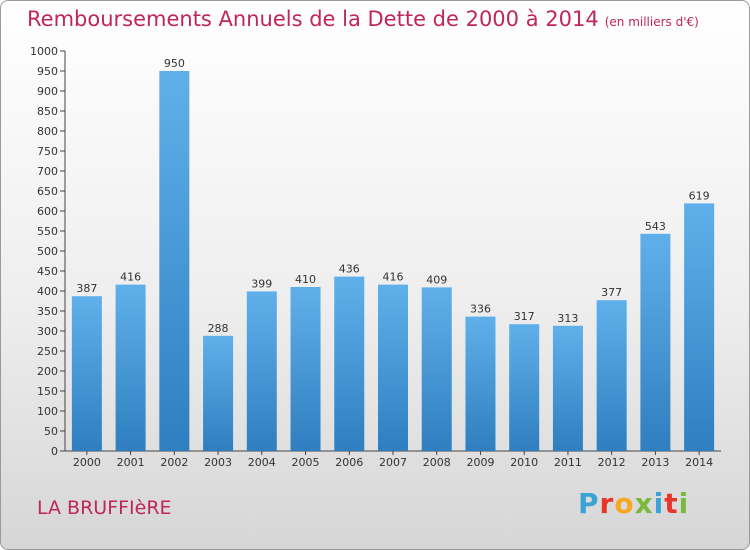  Describe the element at coordinates (611, 292) in the screenshot. I see `bar-value-label: 377` at that location.